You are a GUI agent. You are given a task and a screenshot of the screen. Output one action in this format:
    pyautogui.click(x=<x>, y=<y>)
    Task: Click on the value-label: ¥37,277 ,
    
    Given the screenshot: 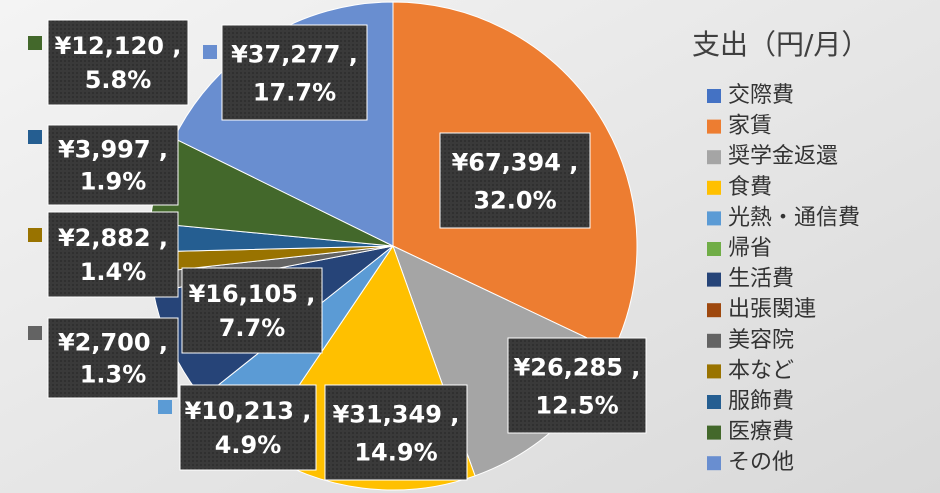 What is the action you would take?
    pyautogui.click(x=294, y=54)
    